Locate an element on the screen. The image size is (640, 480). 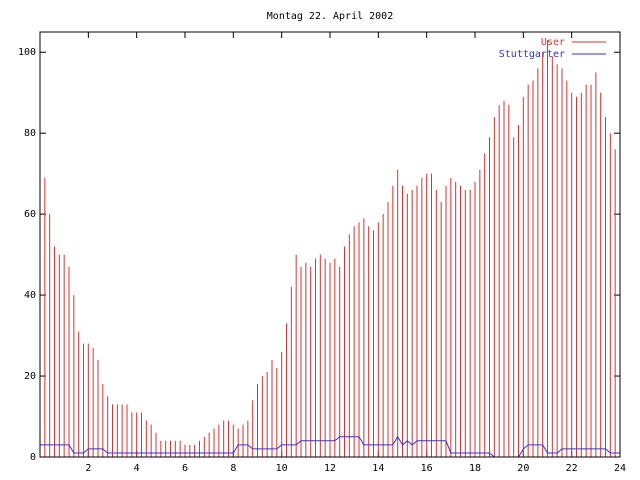
x-tick-label: 22 is located at coordinates (572, 468).